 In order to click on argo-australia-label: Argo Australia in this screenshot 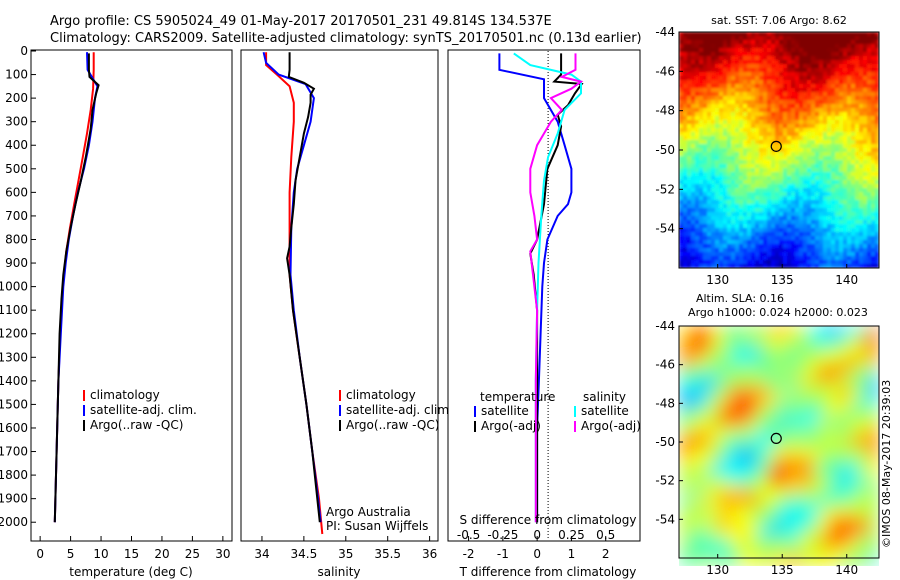, I will do `click(368, 512)`.